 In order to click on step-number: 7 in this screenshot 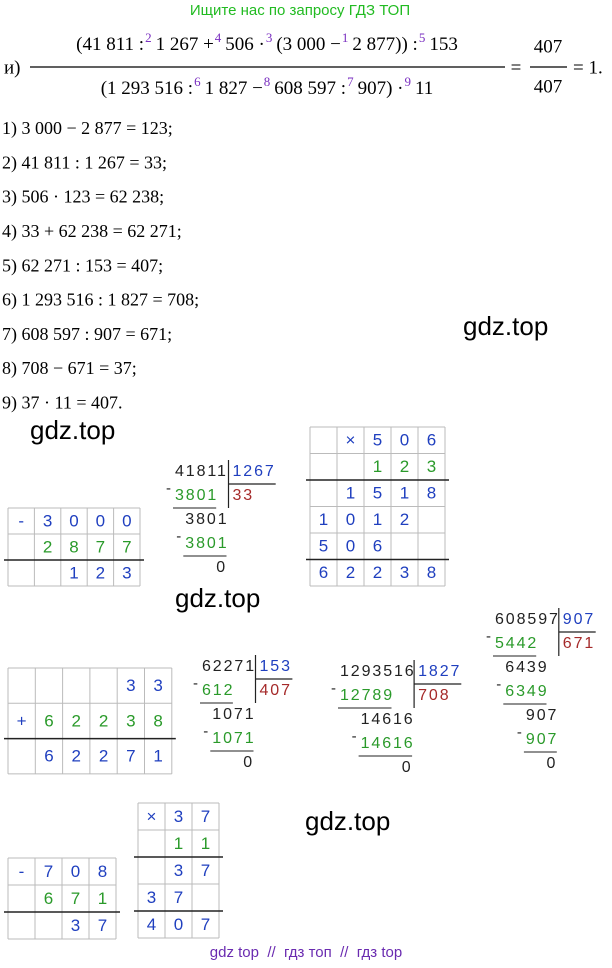, I will do `click(350, 81)`.